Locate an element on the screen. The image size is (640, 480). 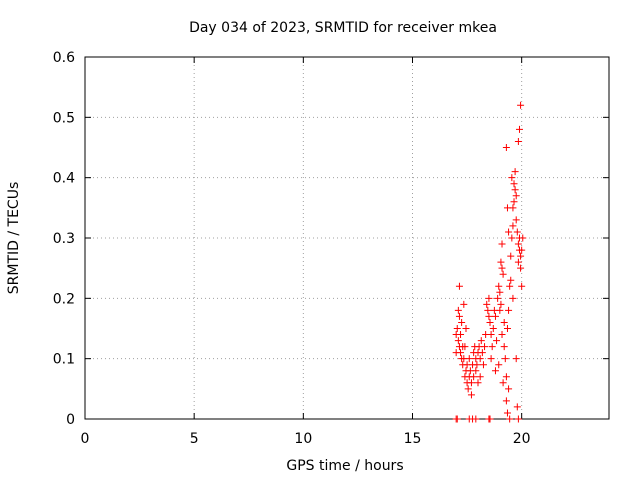
y-tick-label: 0.1 is located at coordinates (64, 360).